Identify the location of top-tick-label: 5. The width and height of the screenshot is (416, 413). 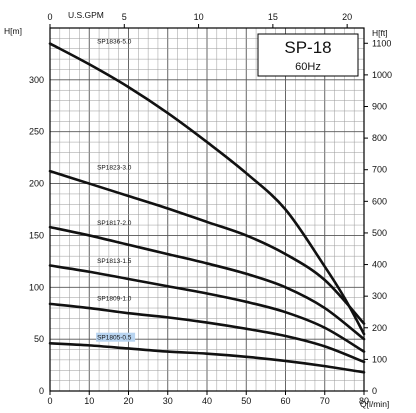
(124, 17).